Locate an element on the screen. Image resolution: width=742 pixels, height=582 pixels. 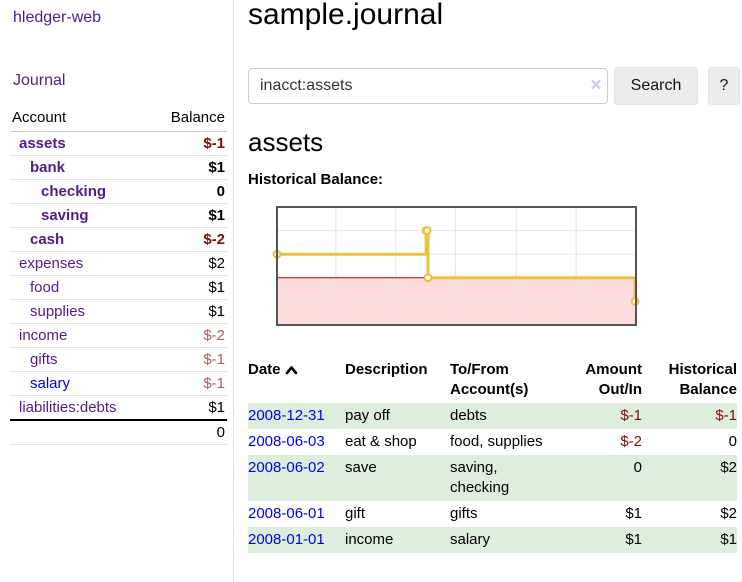
register-row: 2008-12-31 pay off debts $-1 $-1 is located at coordinates (492, 416).